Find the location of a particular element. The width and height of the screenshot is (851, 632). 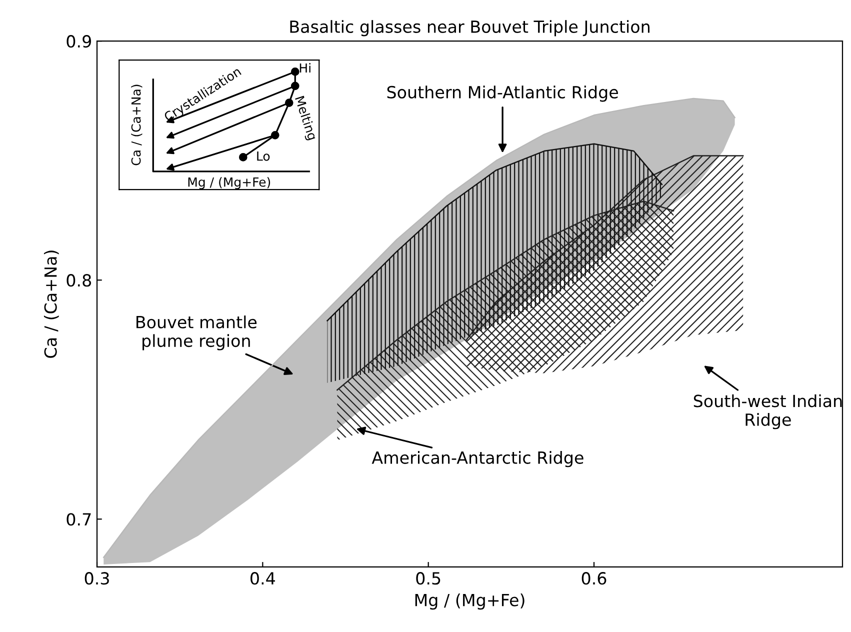

x-tick-label: 0.4 is located at coordinates (262, 578).